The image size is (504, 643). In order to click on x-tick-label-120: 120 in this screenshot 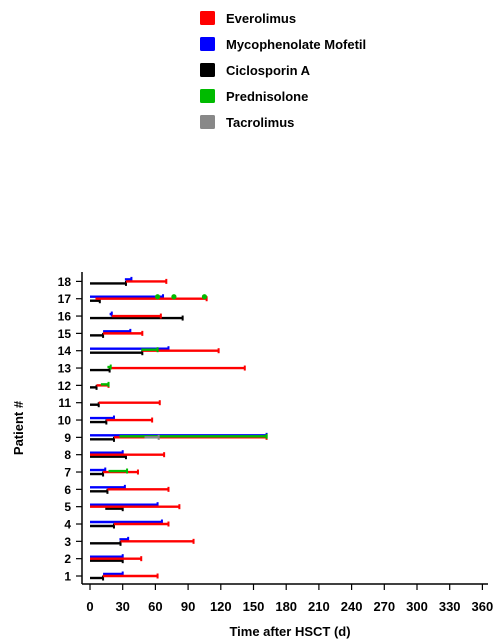, I will do `click(221, 606)`.